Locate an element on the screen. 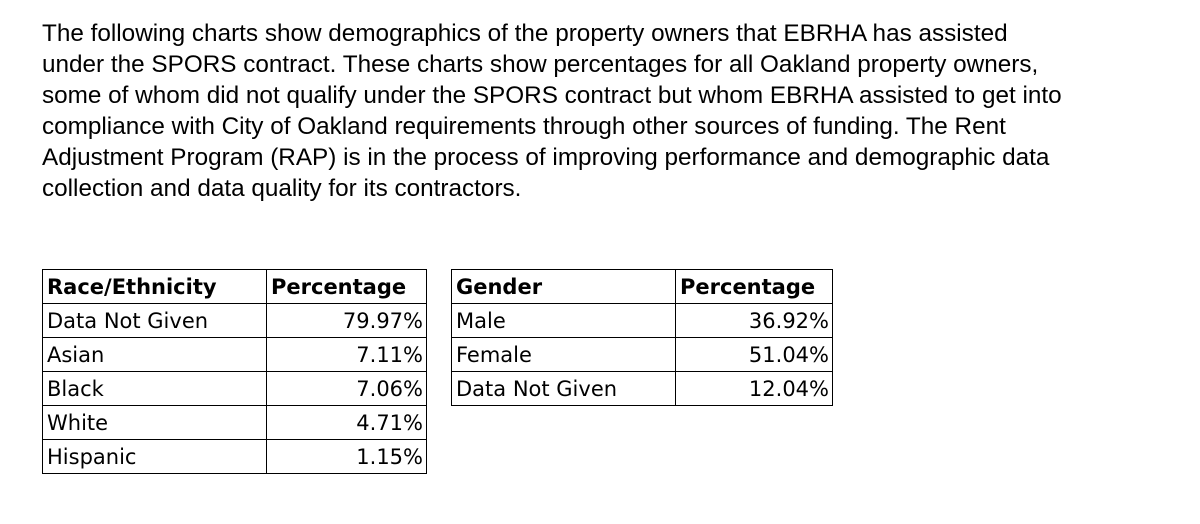  table-row: Data Not Given 79.97% is located at coordinates (234, 320).